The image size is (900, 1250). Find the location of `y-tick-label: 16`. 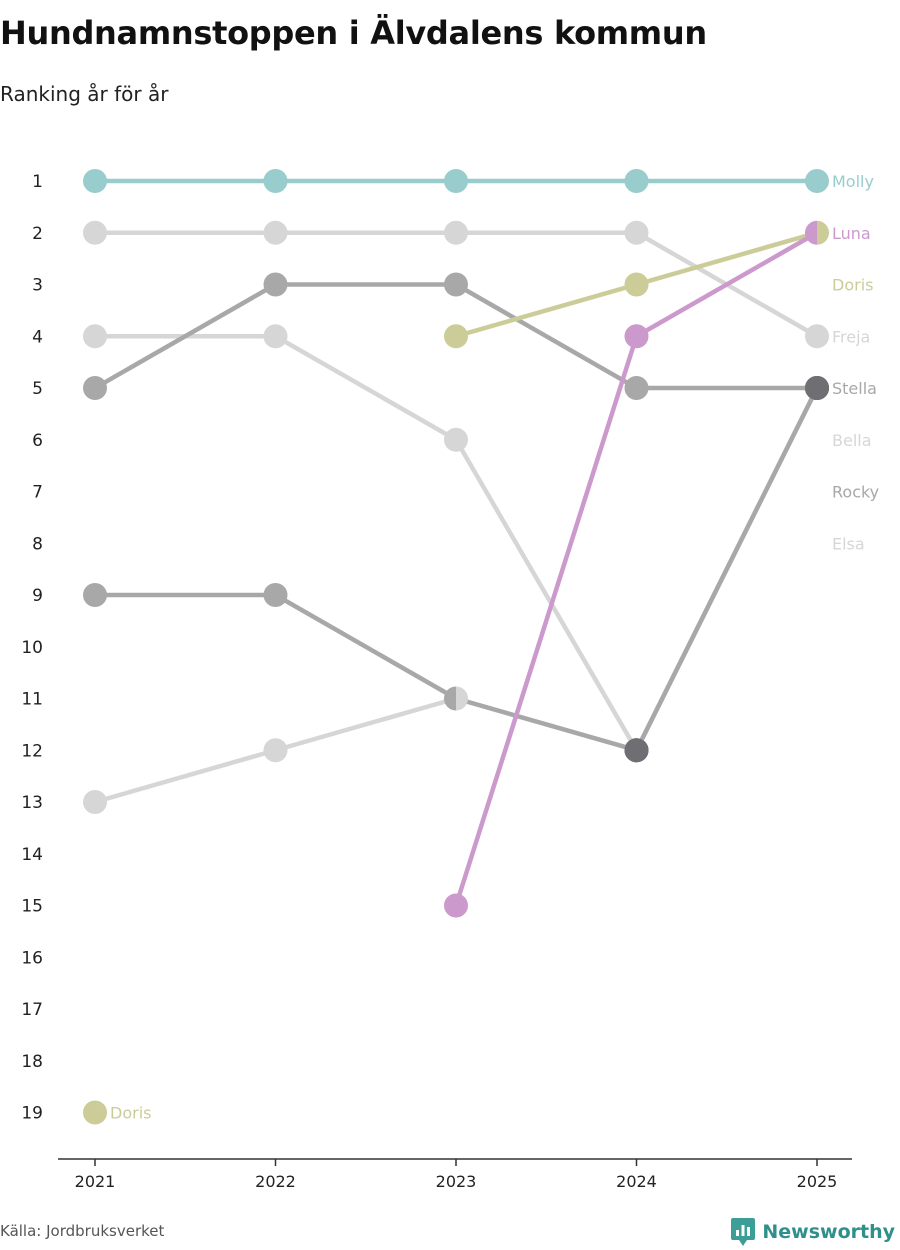

y-tick-label: 16 is located at coordinates (32, 958).